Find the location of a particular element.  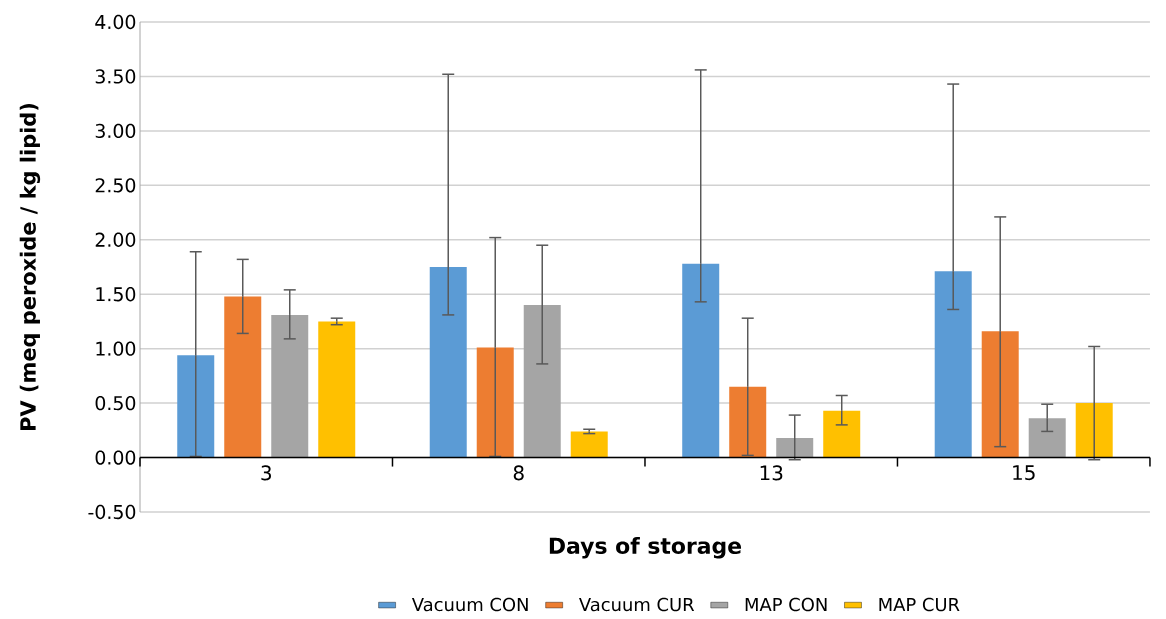

legend-label: Vacuum CON is located at coordinates (469, 604).